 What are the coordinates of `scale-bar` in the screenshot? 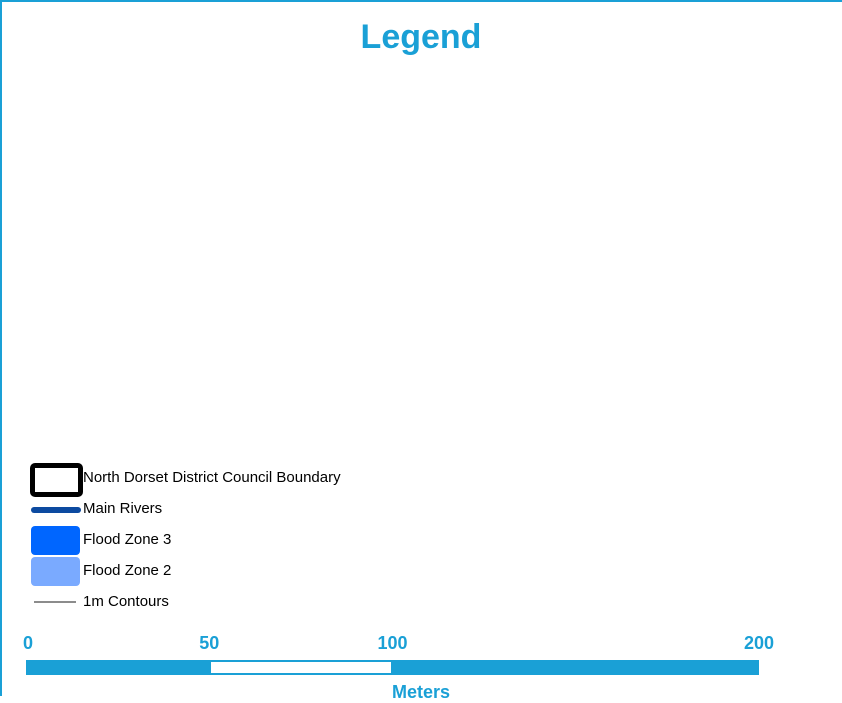 It's located at (392, 667).